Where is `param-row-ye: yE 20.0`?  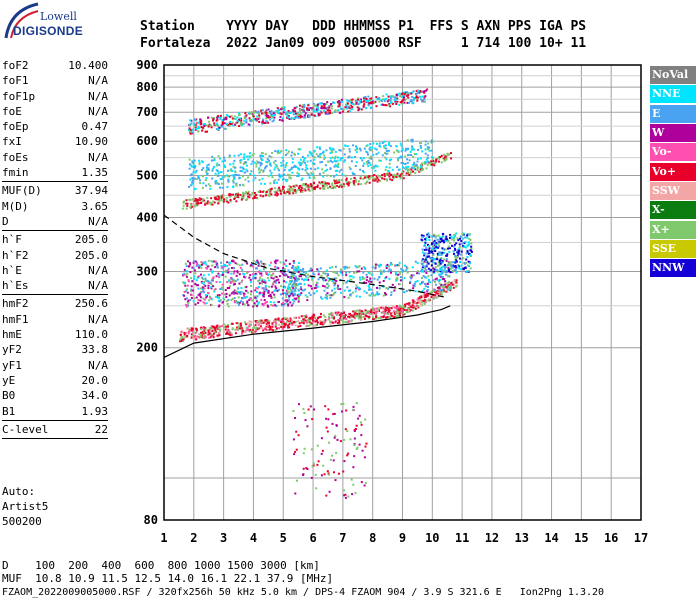 param-row-ye: yE 20.0 is located at coordinates (55, 380).